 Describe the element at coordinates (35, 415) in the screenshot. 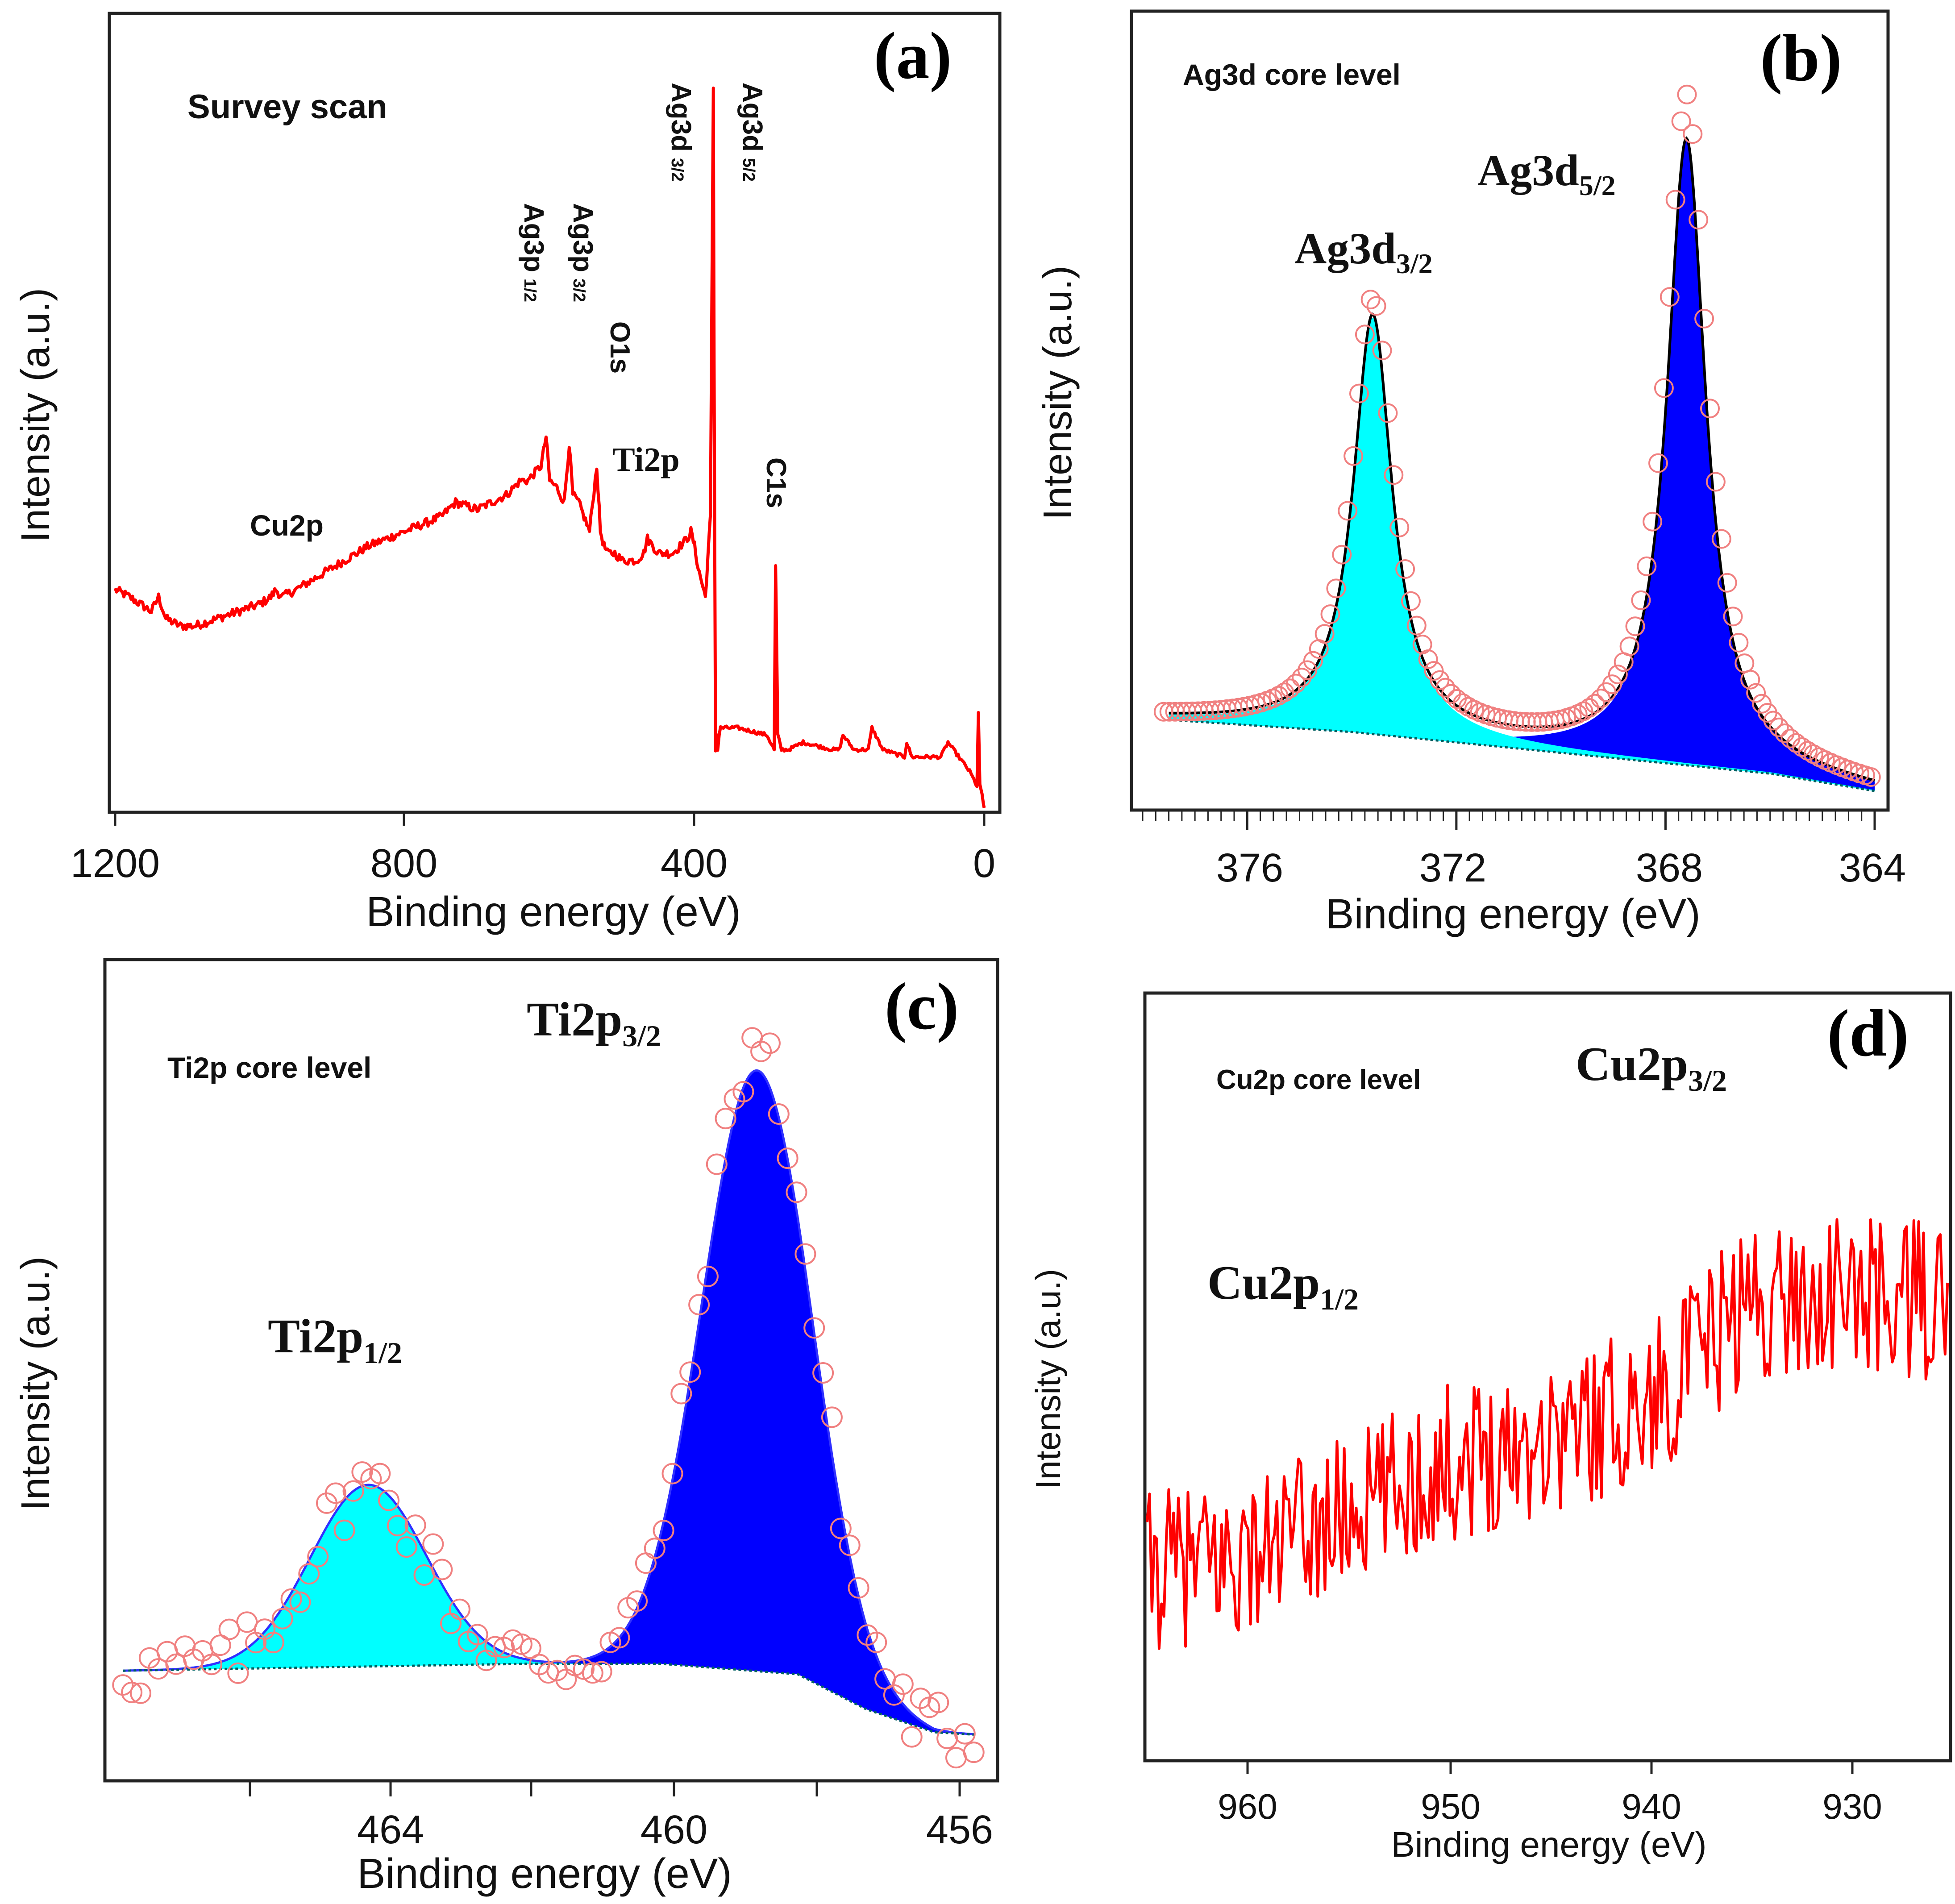

I see `panel-a-ylabel: Intensity (a.u.)` at that location.